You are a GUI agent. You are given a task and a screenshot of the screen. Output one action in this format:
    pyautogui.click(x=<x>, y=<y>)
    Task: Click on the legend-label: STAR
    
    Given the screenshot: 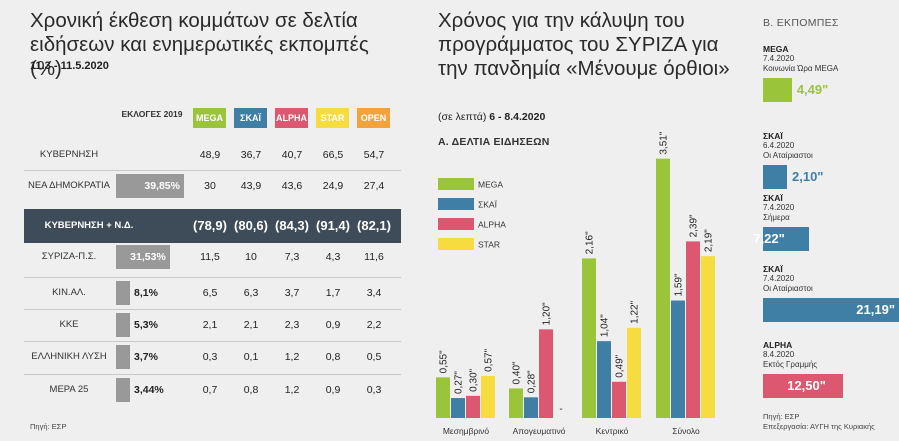 What is the action you would take?
    pyautogui.click(x=489, y=245)
    